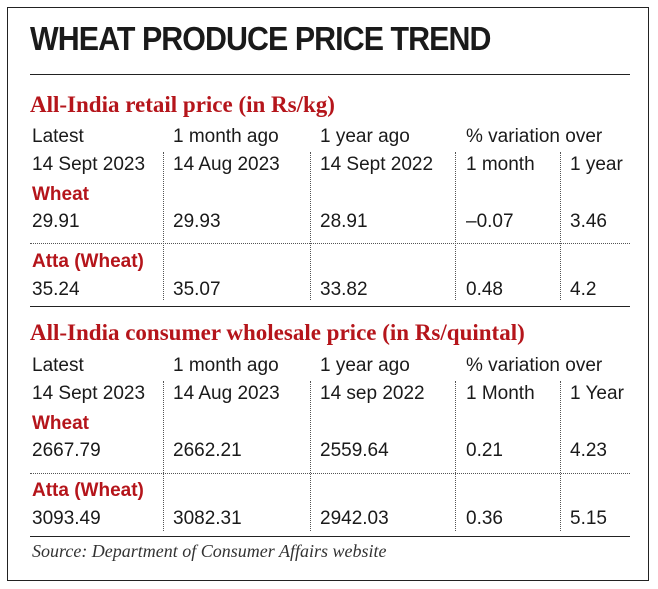 This screenshot has width=658, height=589. What do you see at coordinates (197, 289) in the screenshot?
I see `retail-atta-month: 35.07` at bounding box center [197, 289].